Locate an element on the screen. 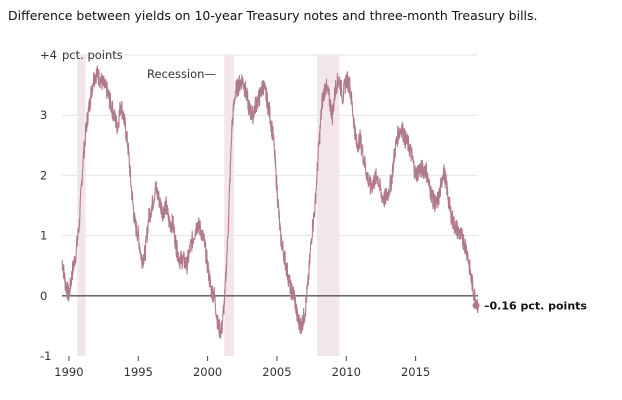  y-tick-label: 3 is located at coordinates (43, 115).